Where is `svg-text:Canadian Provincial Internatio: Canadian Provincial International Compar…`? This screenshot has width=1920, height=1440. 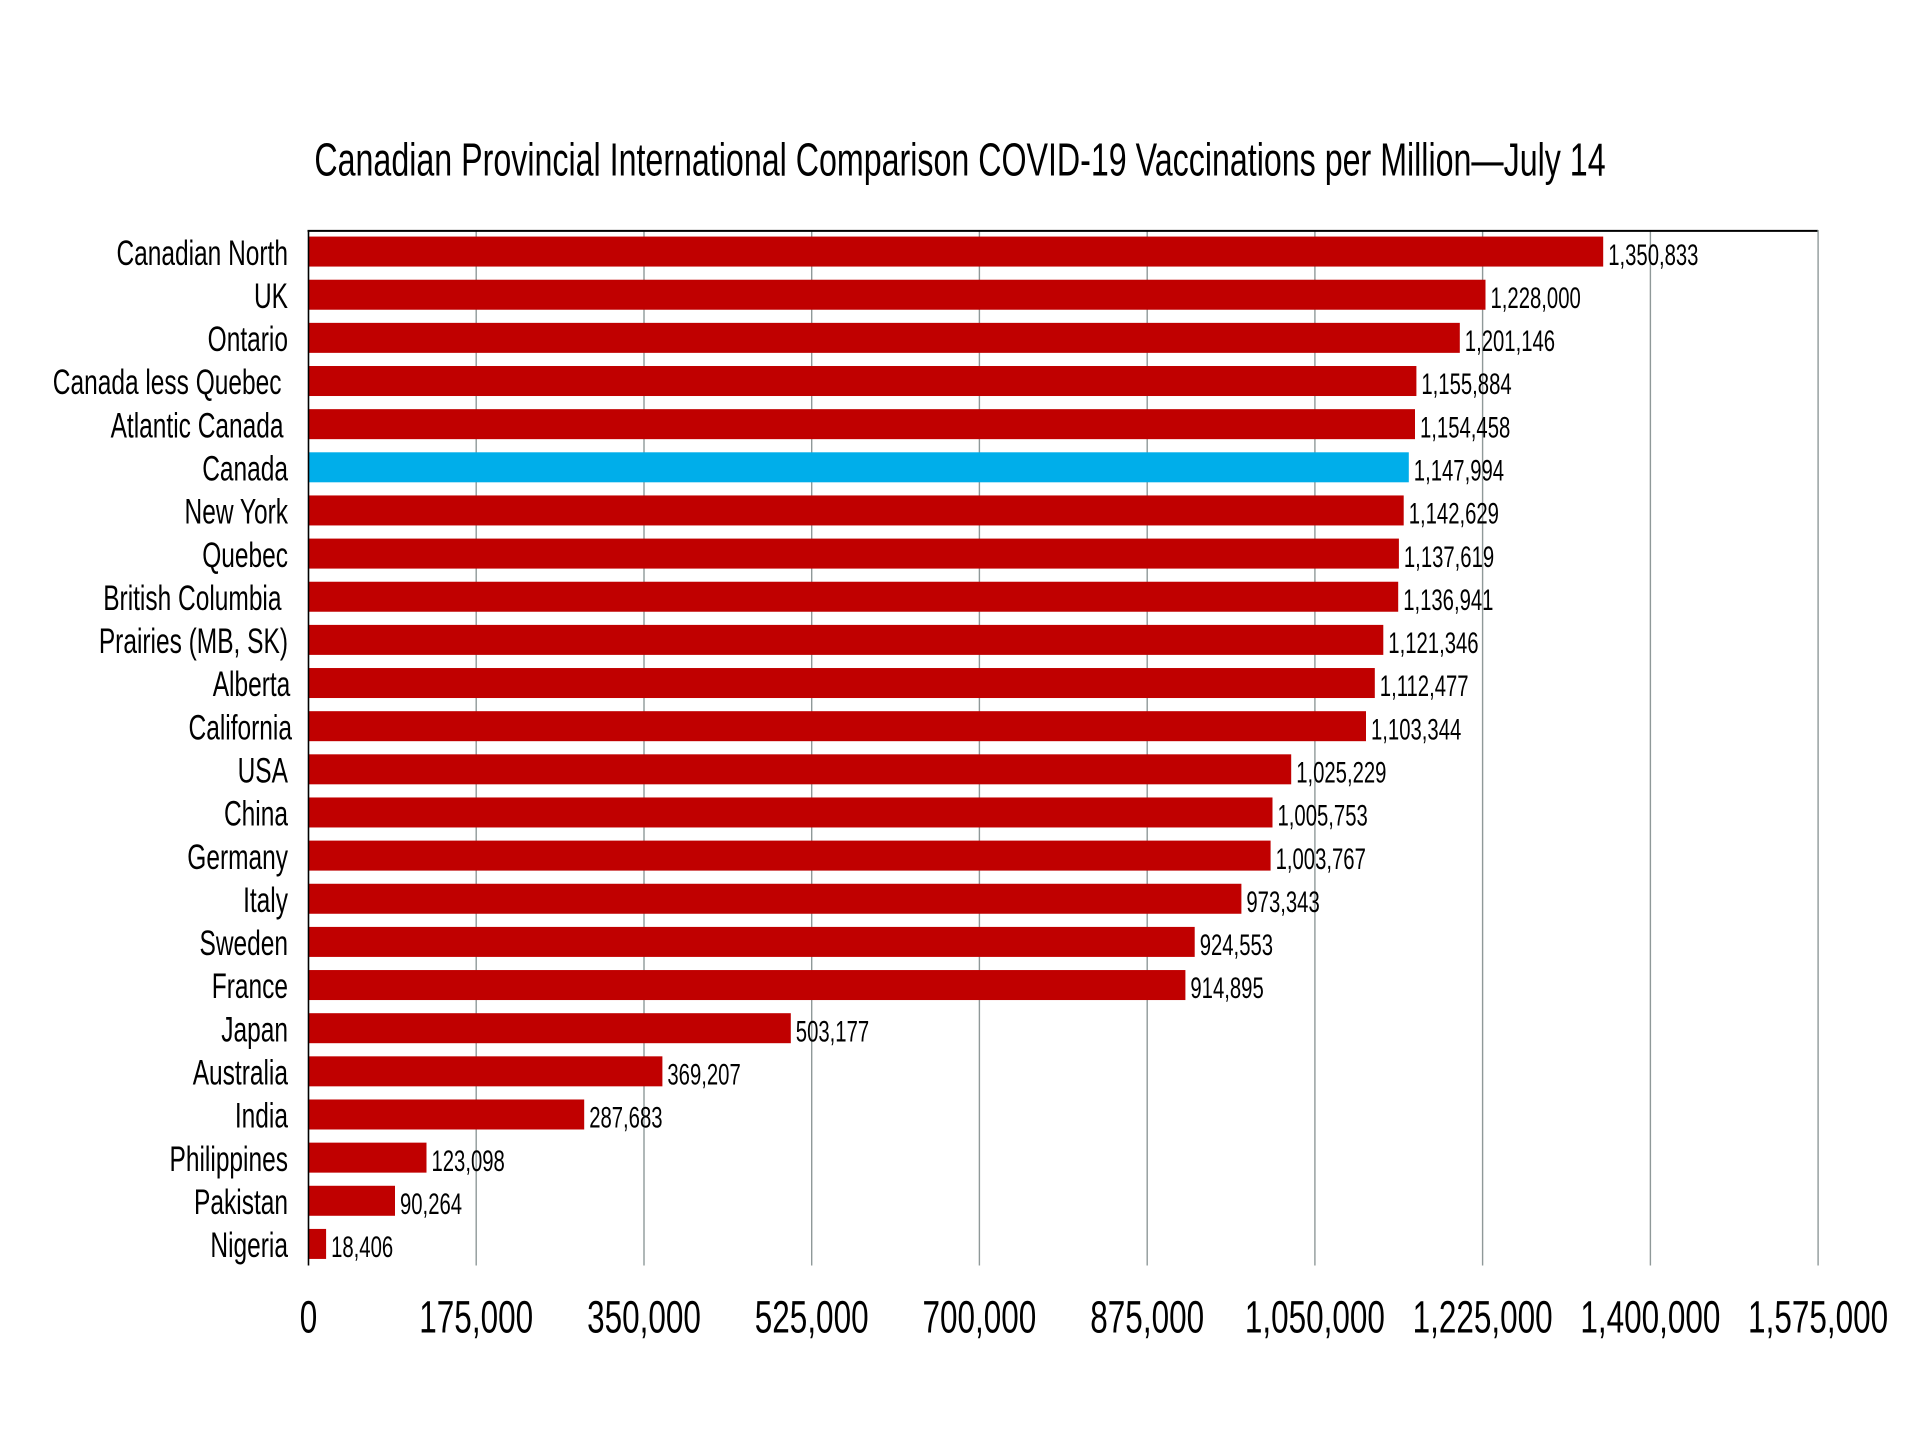
svg-text:Canadian Provincial Internatio: Canadian Provincial International Compar… is located at coordinates (959, 160).